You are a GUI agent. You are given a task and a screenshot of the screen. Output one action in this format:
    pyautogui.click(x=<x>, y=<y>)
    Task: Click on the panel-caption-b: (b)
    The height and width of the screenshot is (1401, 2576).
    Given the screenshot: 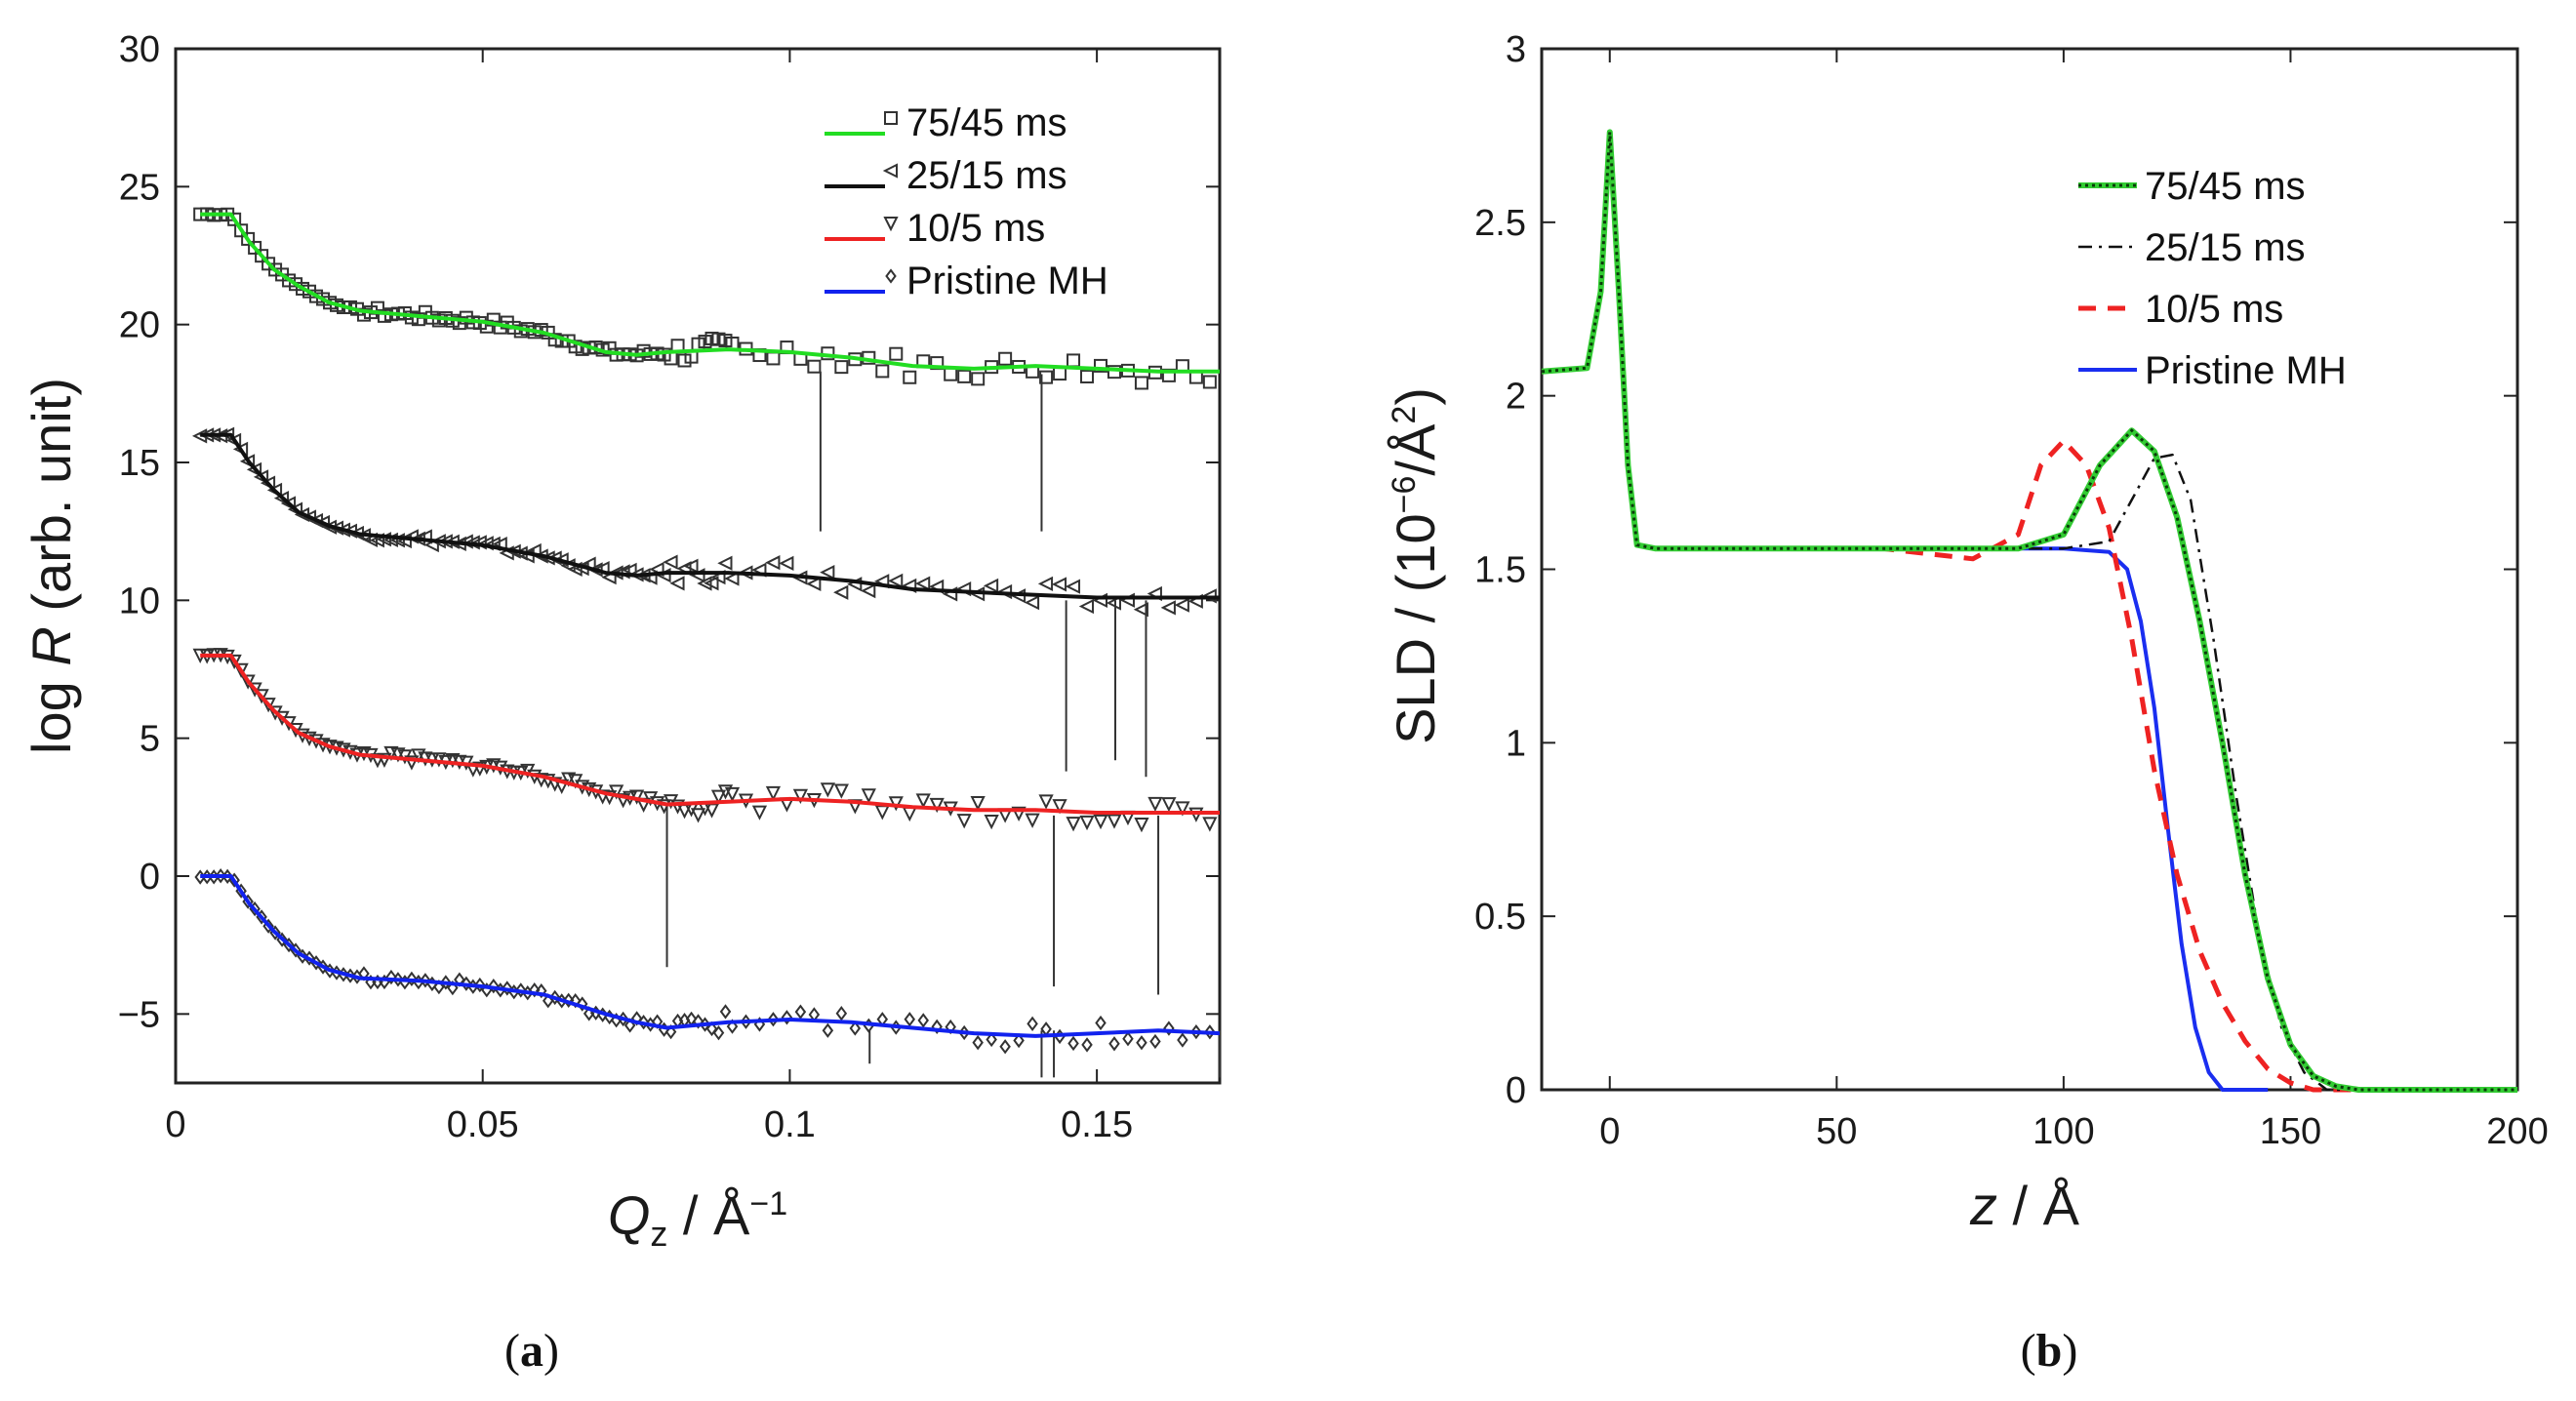 What is the action you would take?
    pyautogui.click(x=2049, y=1351)
    